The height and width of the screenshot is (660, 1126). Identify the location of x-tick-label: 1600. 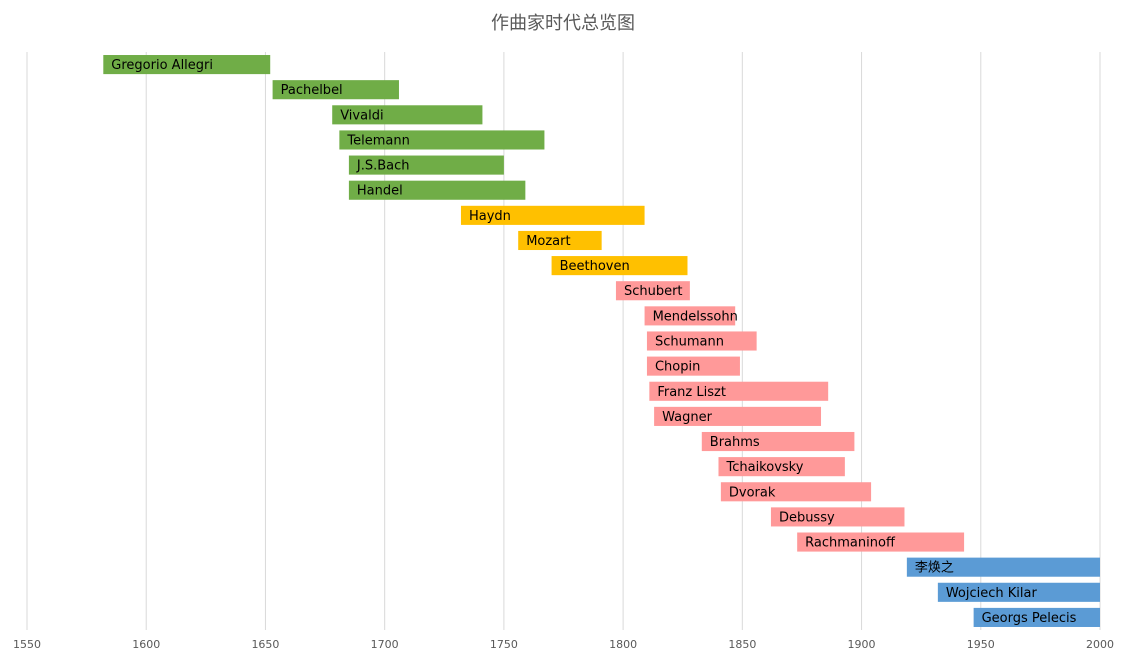
(146, 644).